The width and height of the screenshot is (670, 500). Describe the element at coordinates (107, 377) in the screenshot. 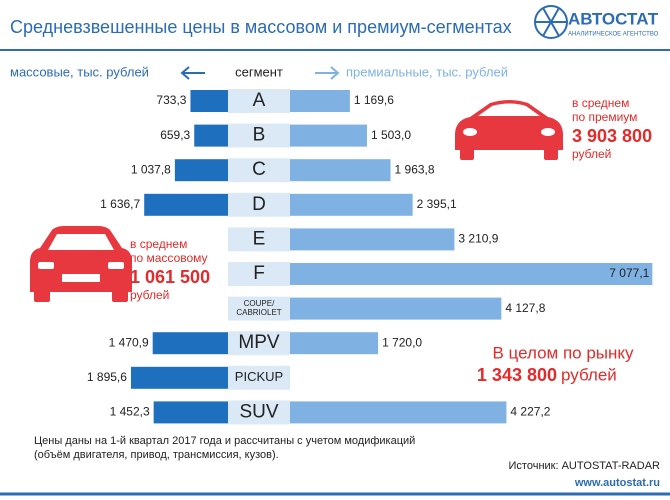

I see `value-label: 1 895,6` at that location.